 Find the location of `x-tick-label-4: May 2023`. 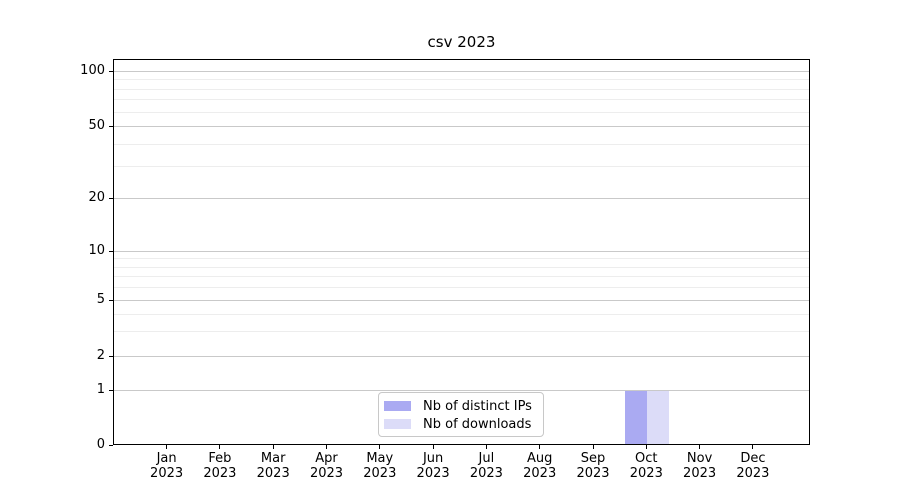

x-tick-label-4: May 2023 is located at coordinates (380, 466).